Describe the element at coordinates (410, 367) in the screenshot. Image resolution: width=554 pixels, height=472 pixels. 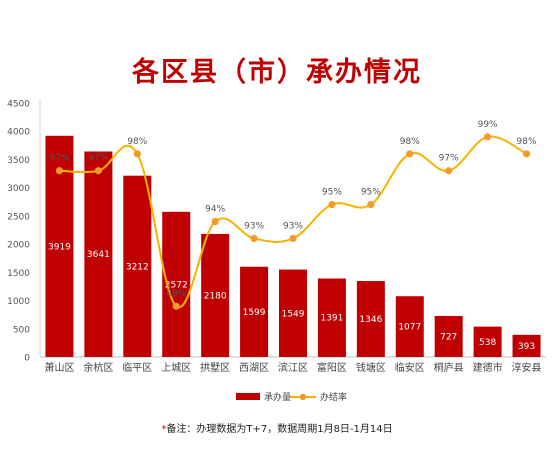
I see `x-tick-label: 临安区` at that location.